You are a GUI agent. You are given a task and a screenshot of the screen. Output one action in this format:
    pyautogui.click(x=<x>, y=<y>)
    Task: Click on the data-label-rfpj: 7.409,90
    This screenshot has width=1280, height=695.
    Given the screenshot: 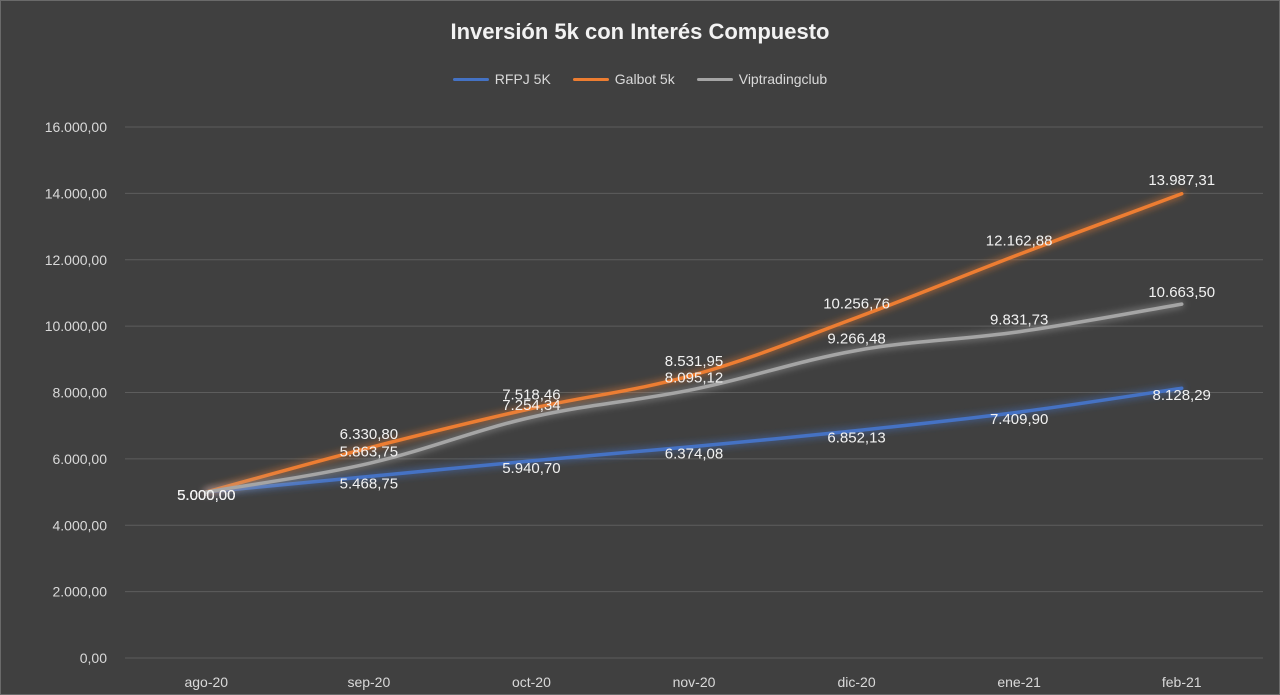 What is the action you would take?
    pyautogui.click(x=1019, y=419)
    